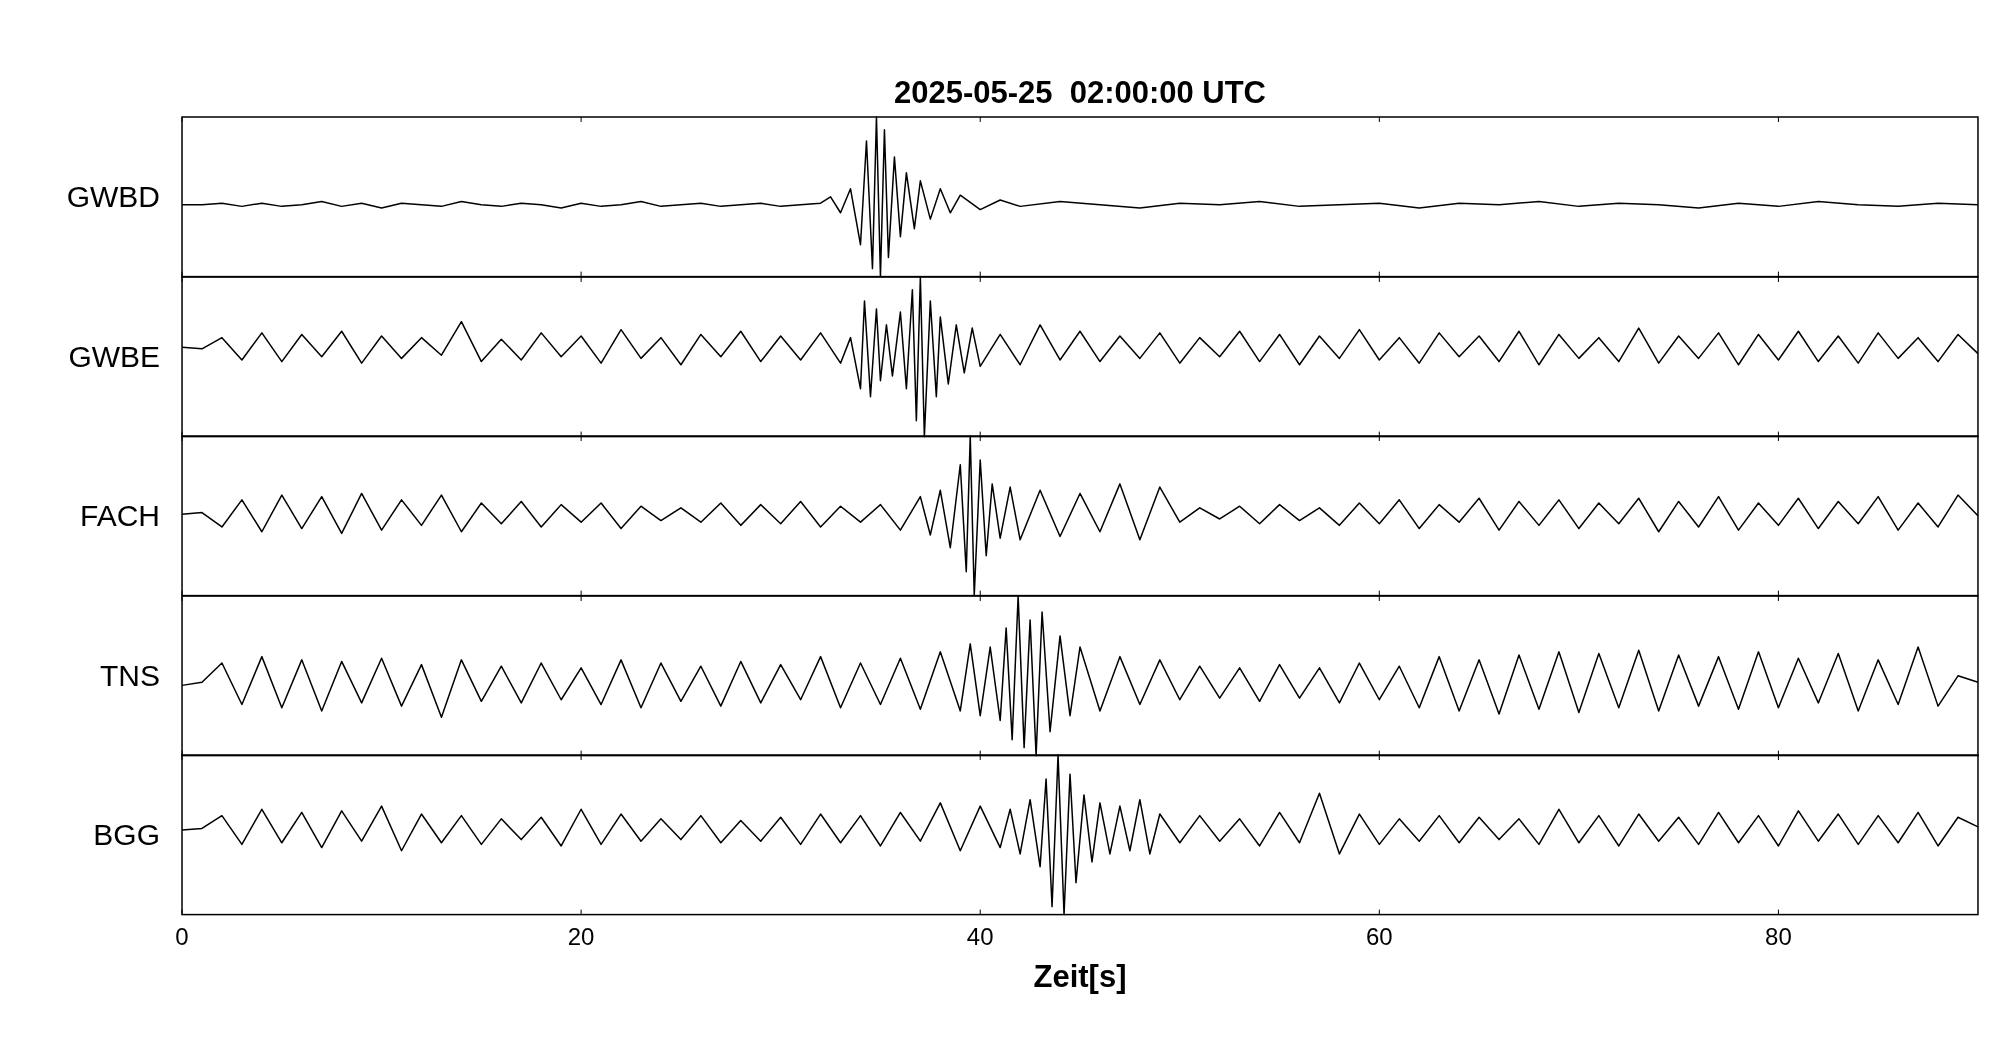 The image size is (2005, 1041). Describe the element at coordinates (1778, 936) in the screenshot. I see `x-tick-label: 80` at that location.